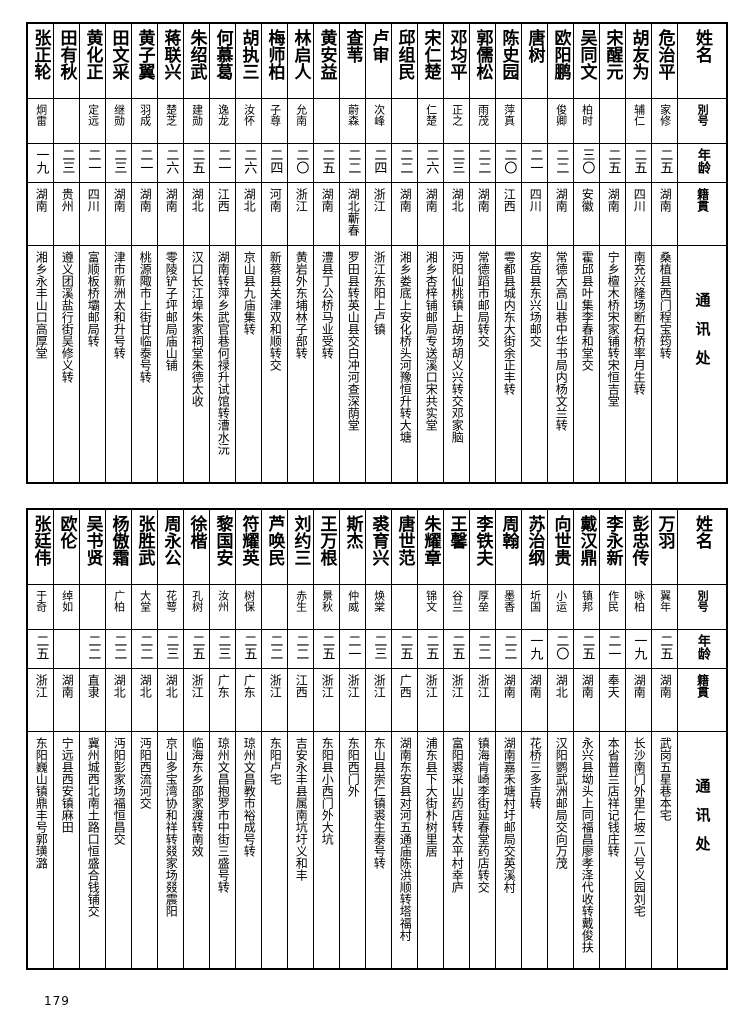  I want to click on roster-cell-text: 长沙南门外里仁坡二八号义园刘宅, so click(639, 827).